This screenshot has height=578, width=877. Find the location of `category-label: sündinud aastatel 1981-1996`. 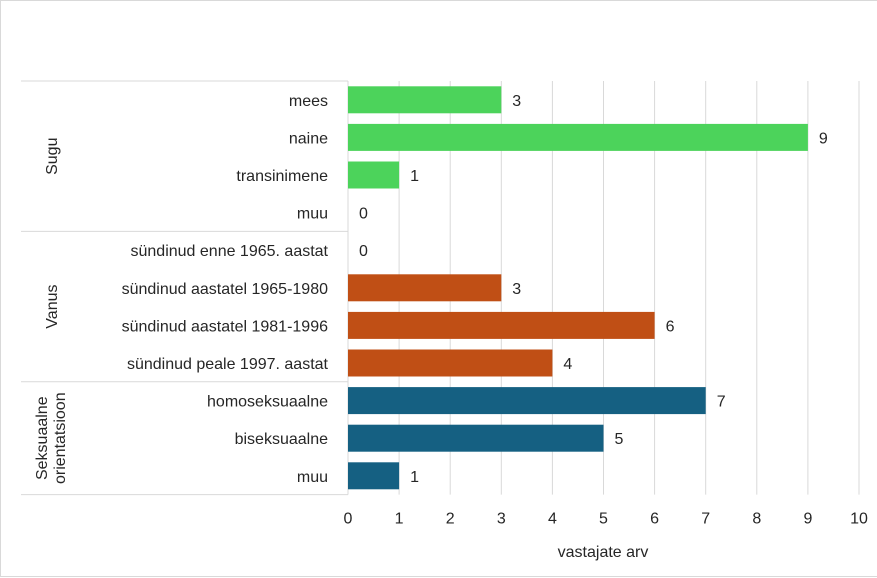

category-label: sündinud aastatel 1981-1996 is located at coordinates (225, 326).